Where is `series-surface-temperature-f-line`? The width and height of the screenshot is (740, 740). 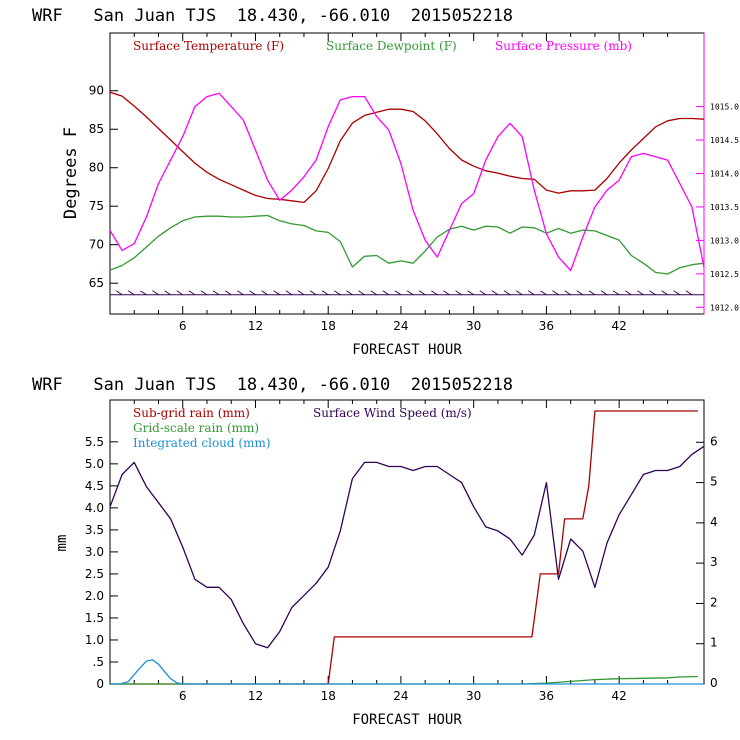
series-surface-temperature-f-line is located at coordinates (407, 147).